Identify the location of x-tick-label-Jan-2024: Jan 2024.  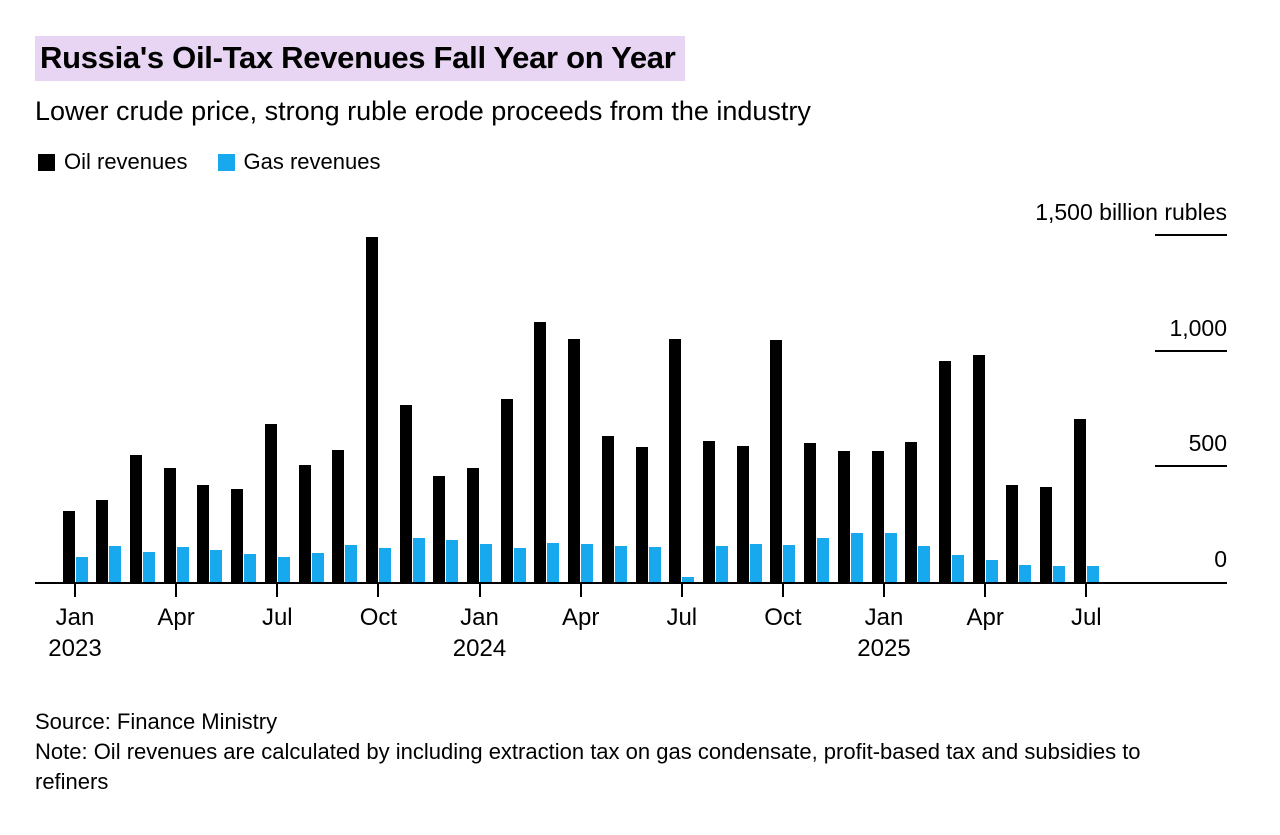
(479, 633).